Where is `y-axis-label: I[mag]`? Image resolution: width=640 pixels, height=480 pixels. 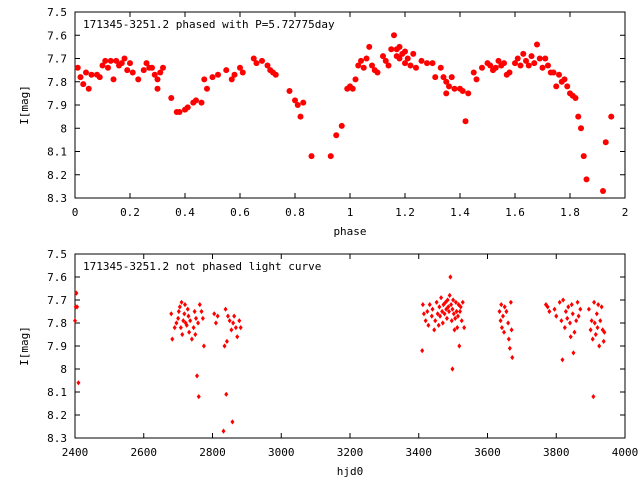
y-axis-label: I[mag] is located at coordinates (24, 105).